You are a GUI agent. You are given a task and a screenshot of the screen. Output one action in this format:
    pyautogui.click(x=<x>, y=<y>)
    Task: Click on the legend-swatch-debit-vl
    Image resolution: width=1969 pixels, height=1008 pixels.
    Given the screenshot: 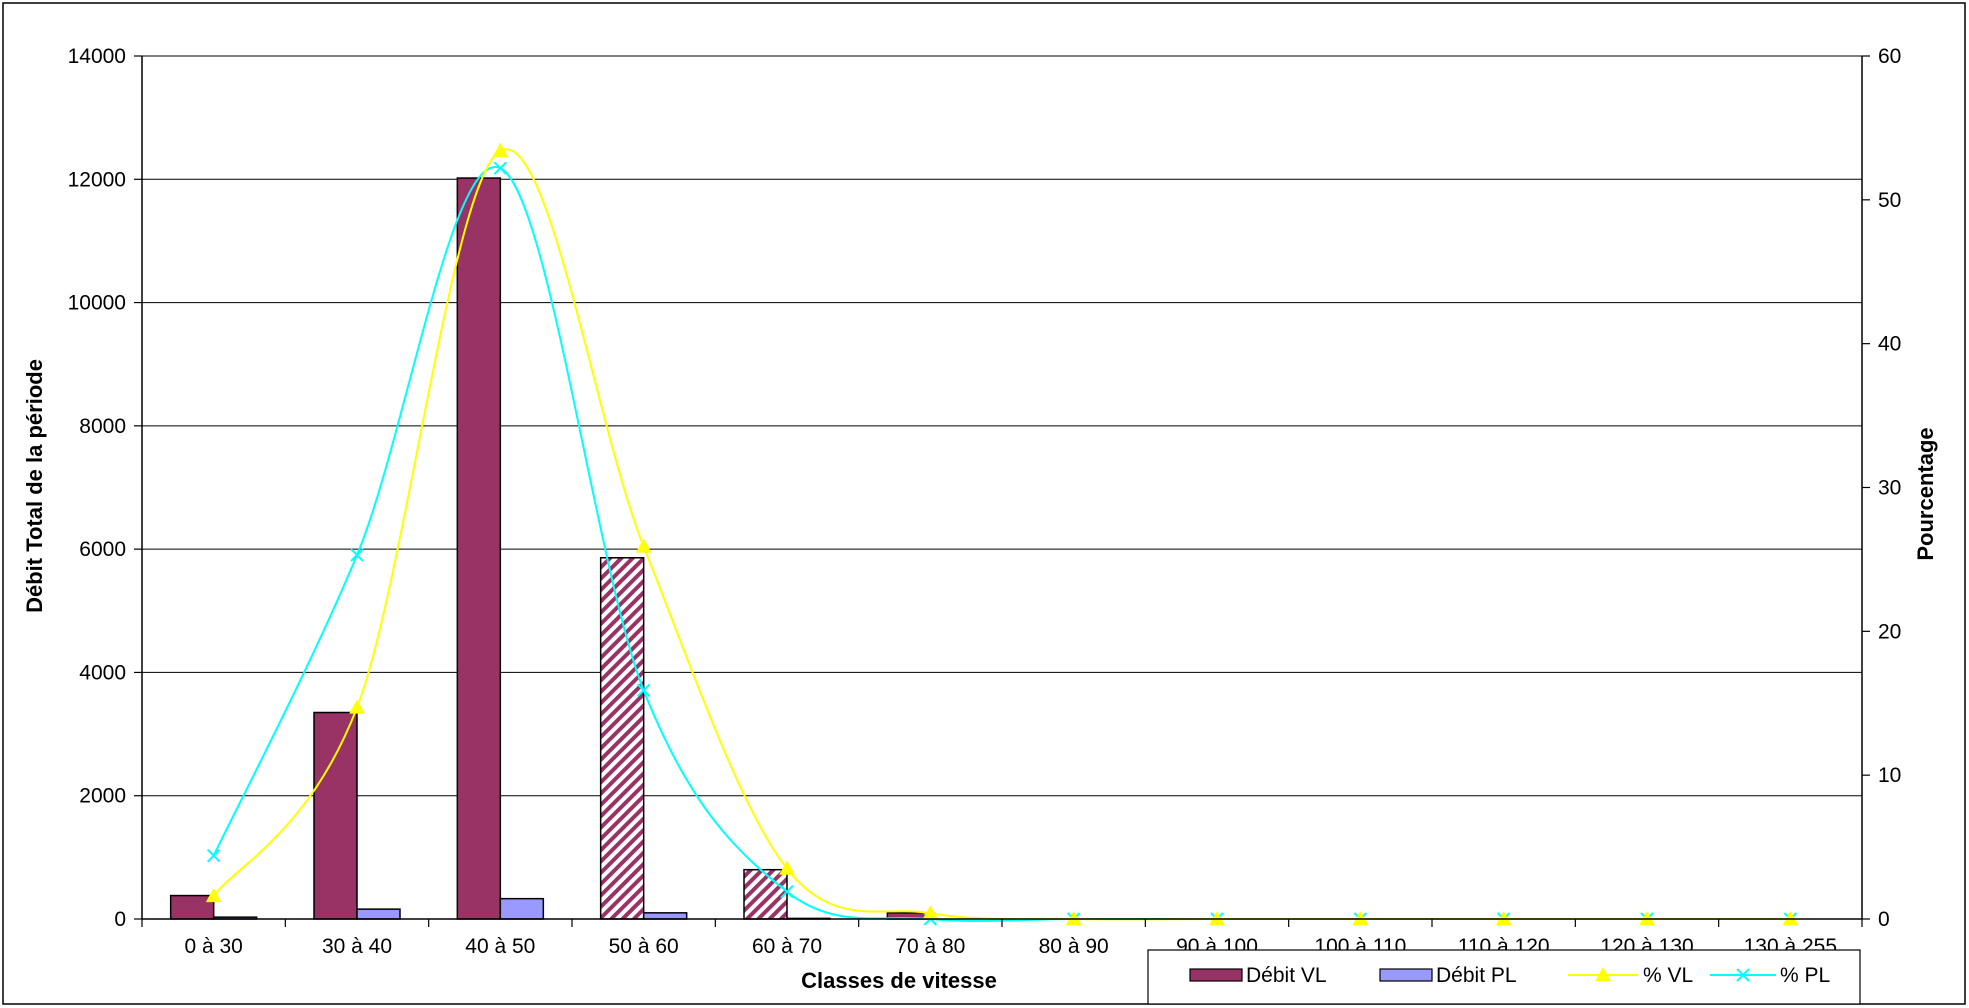 What is the action you would take?
    pyautogui.click(x=1216, y=975)
    